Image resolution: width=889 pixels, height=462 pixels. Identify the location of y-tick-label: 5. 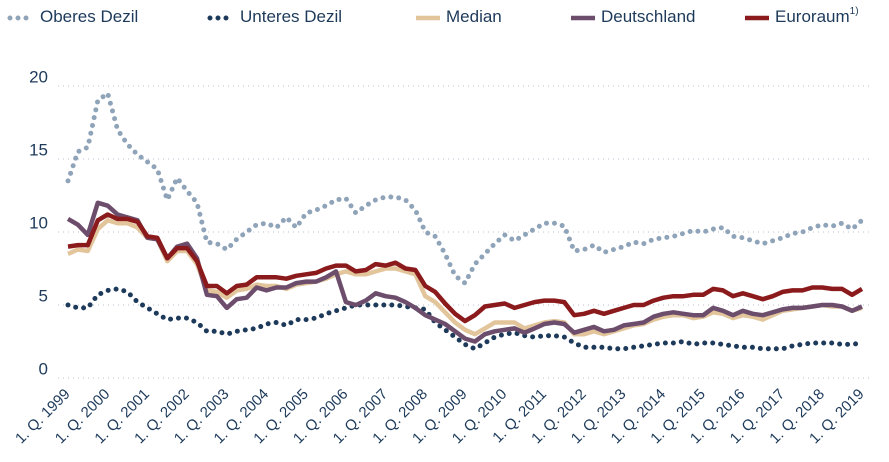
(43, 295).